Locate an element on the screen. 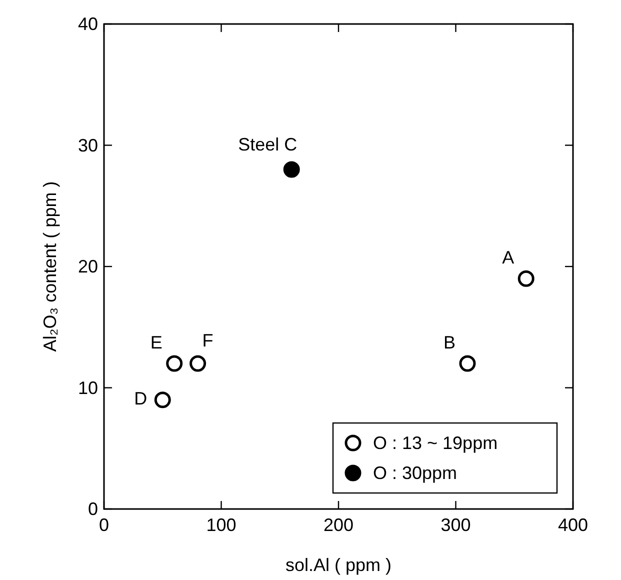 Image resolution: width=621 pixels, height=580 pixels. annotation: E is located at coordinates (156, 342).